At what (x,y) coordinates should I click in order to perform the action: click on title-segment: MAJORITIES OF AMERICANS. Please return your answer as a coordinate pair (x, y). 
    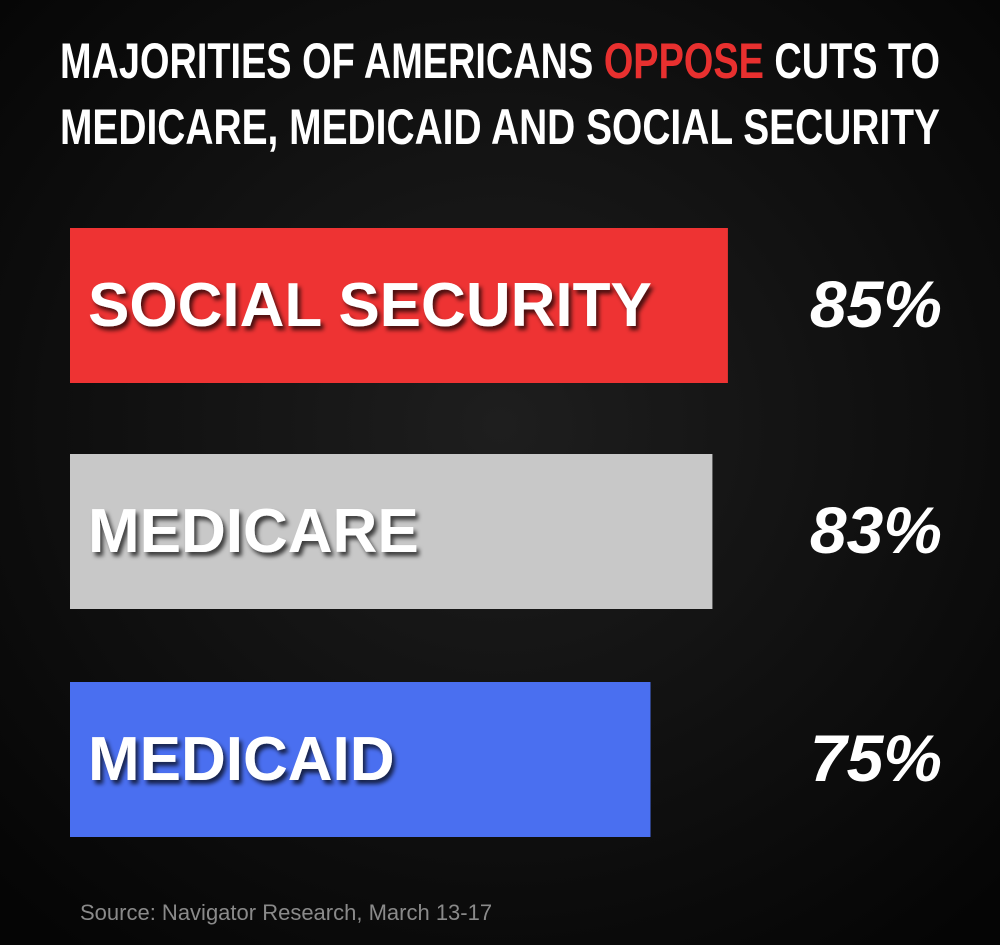
    Looking at the image, I should click on (326, 61).